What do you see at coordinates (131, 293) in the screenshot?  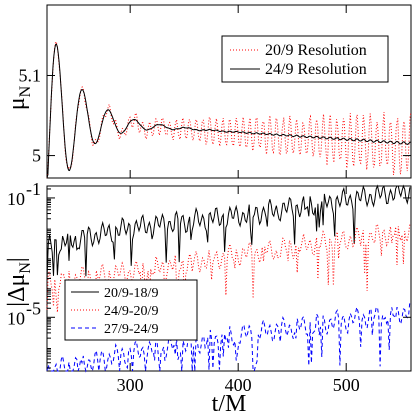 I see `legend-label-20-9-18-9: 20/9-18/9` at bounding box center [131, 293].